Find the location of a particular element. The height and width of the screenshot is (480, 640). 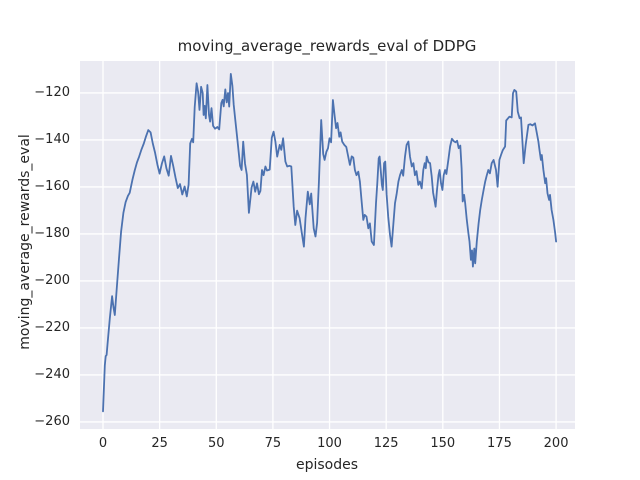

y-tick-label: −260 is located at coordinates (52, 421).